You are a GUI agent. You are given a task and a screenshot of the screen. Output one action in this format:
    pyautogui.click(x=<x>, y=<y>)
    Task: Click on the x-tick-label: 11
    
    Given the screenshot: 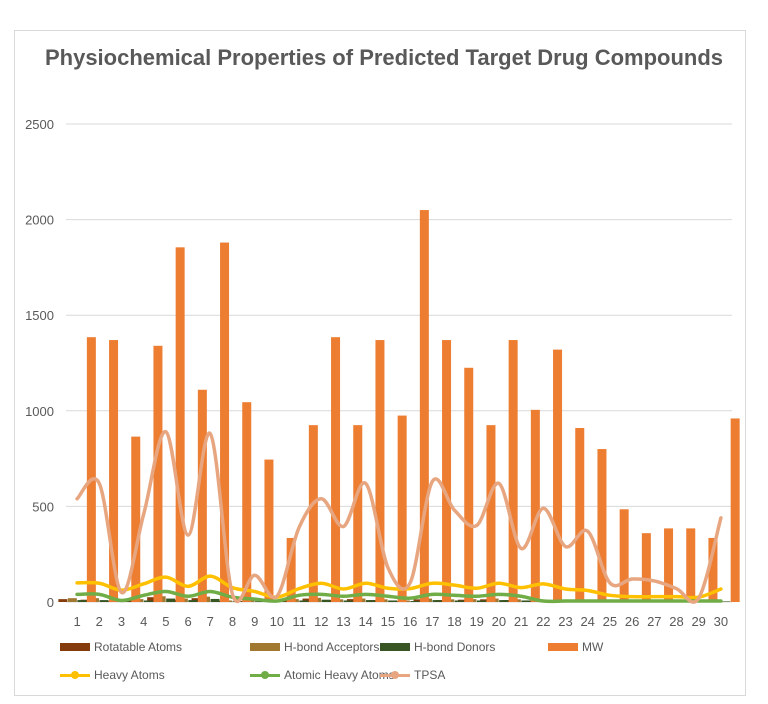 What is the action you would take?
    pyautogui.click(x=299, y=621)
    